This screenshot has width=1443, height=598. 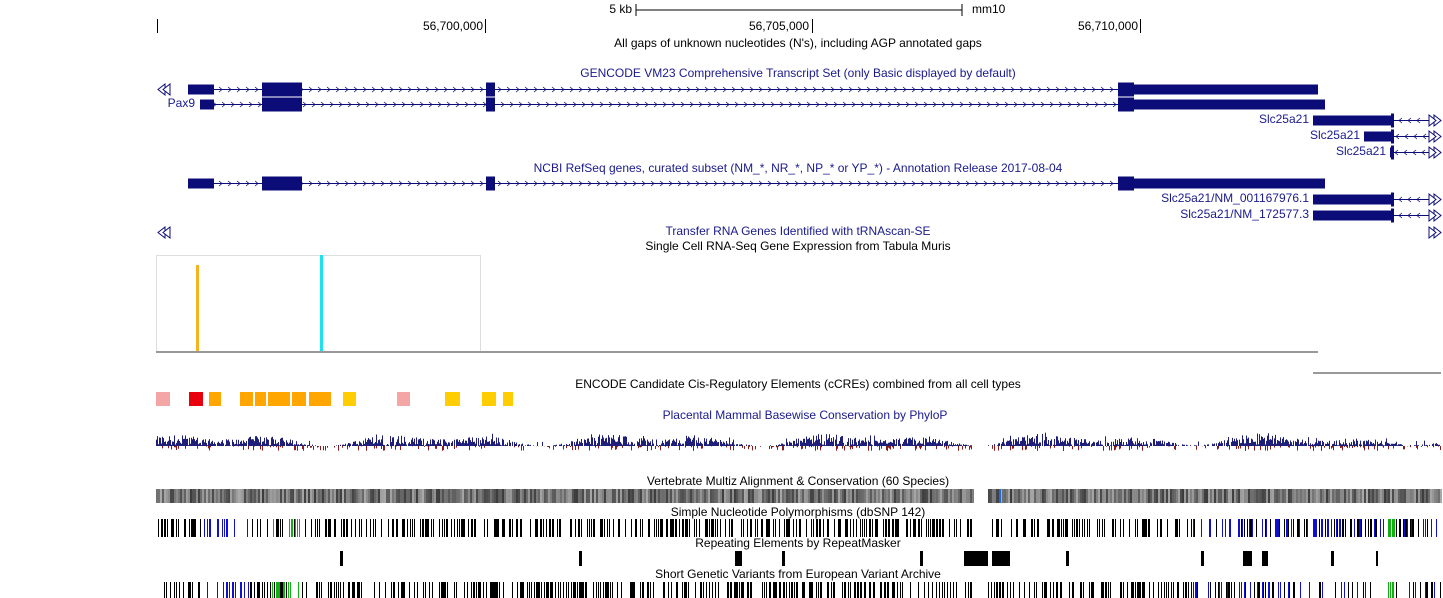 What do you see at coordinates (320, 399) in the screenshot?
I see `ccre-element` at bounding box center [320, 399].